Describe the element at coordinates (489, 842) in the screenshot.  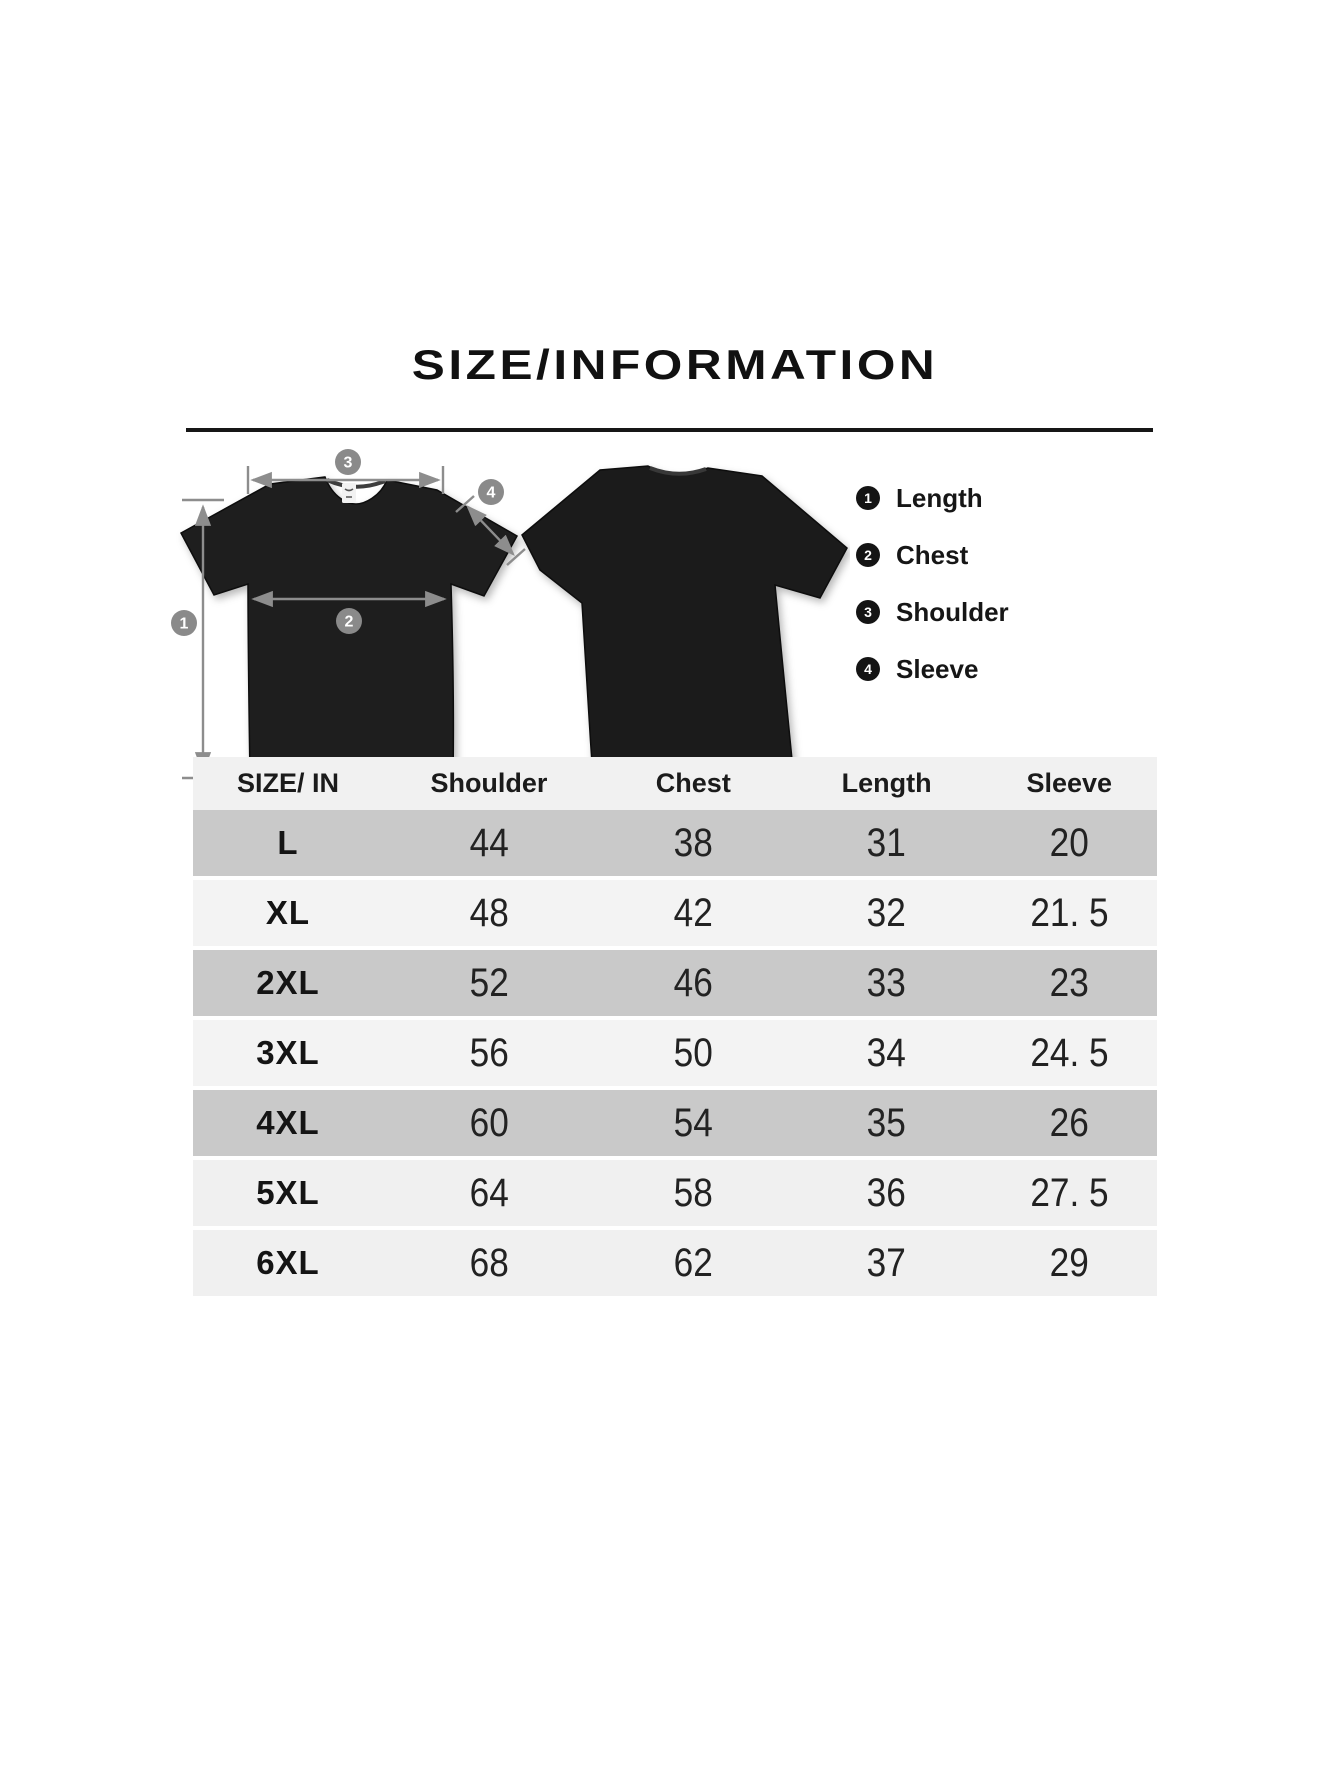
I see `value-shoulder: 44` at that location.